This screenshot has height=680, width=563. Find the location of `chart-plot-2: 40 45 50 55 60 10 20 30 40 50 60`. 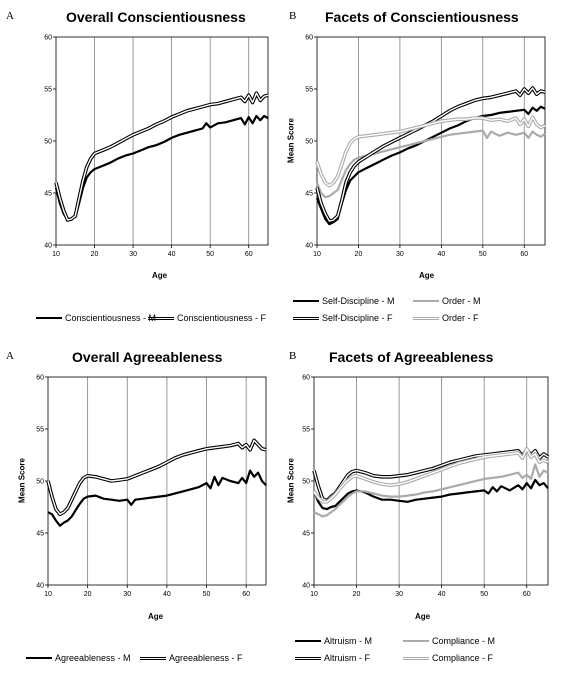

chart-plot-2: 40 45 50 55 60 10 20 30 40 50 60 is located at coordinates (425, 146).